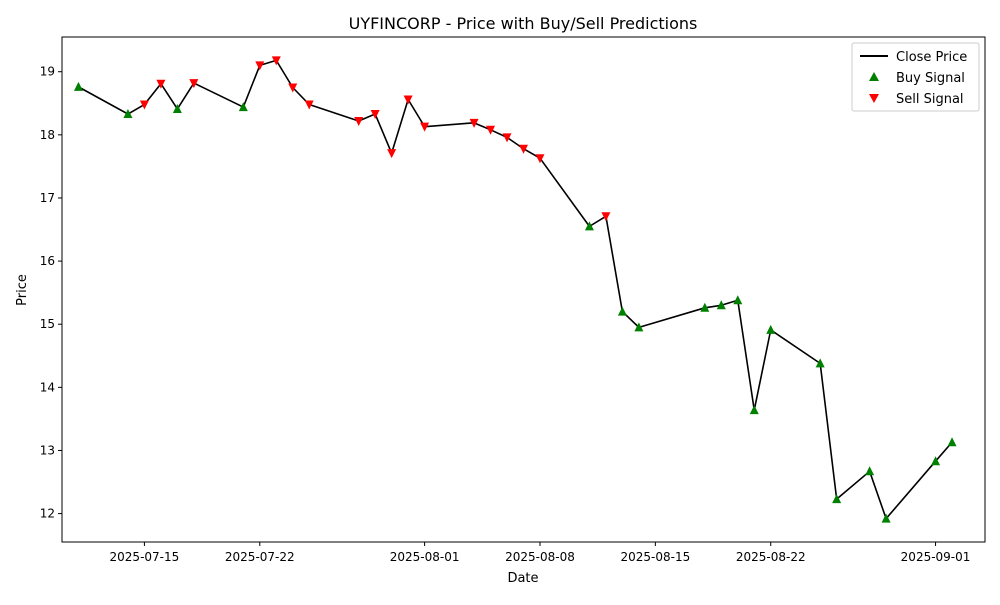  Describe the element at coordinates (47, 387) in the screenshot. I see `y-tick-label: 14` at that location.